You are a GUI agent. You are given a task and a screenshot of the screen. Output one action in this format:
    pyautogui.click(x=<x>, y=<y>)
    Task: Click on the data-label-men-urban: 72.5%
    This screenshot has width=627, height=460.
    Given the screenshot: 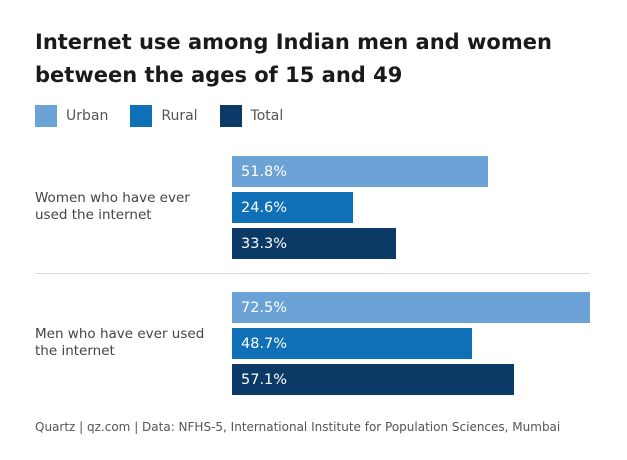 What is the action you would take?
    pyautogui.click(x=264, y=307)
    